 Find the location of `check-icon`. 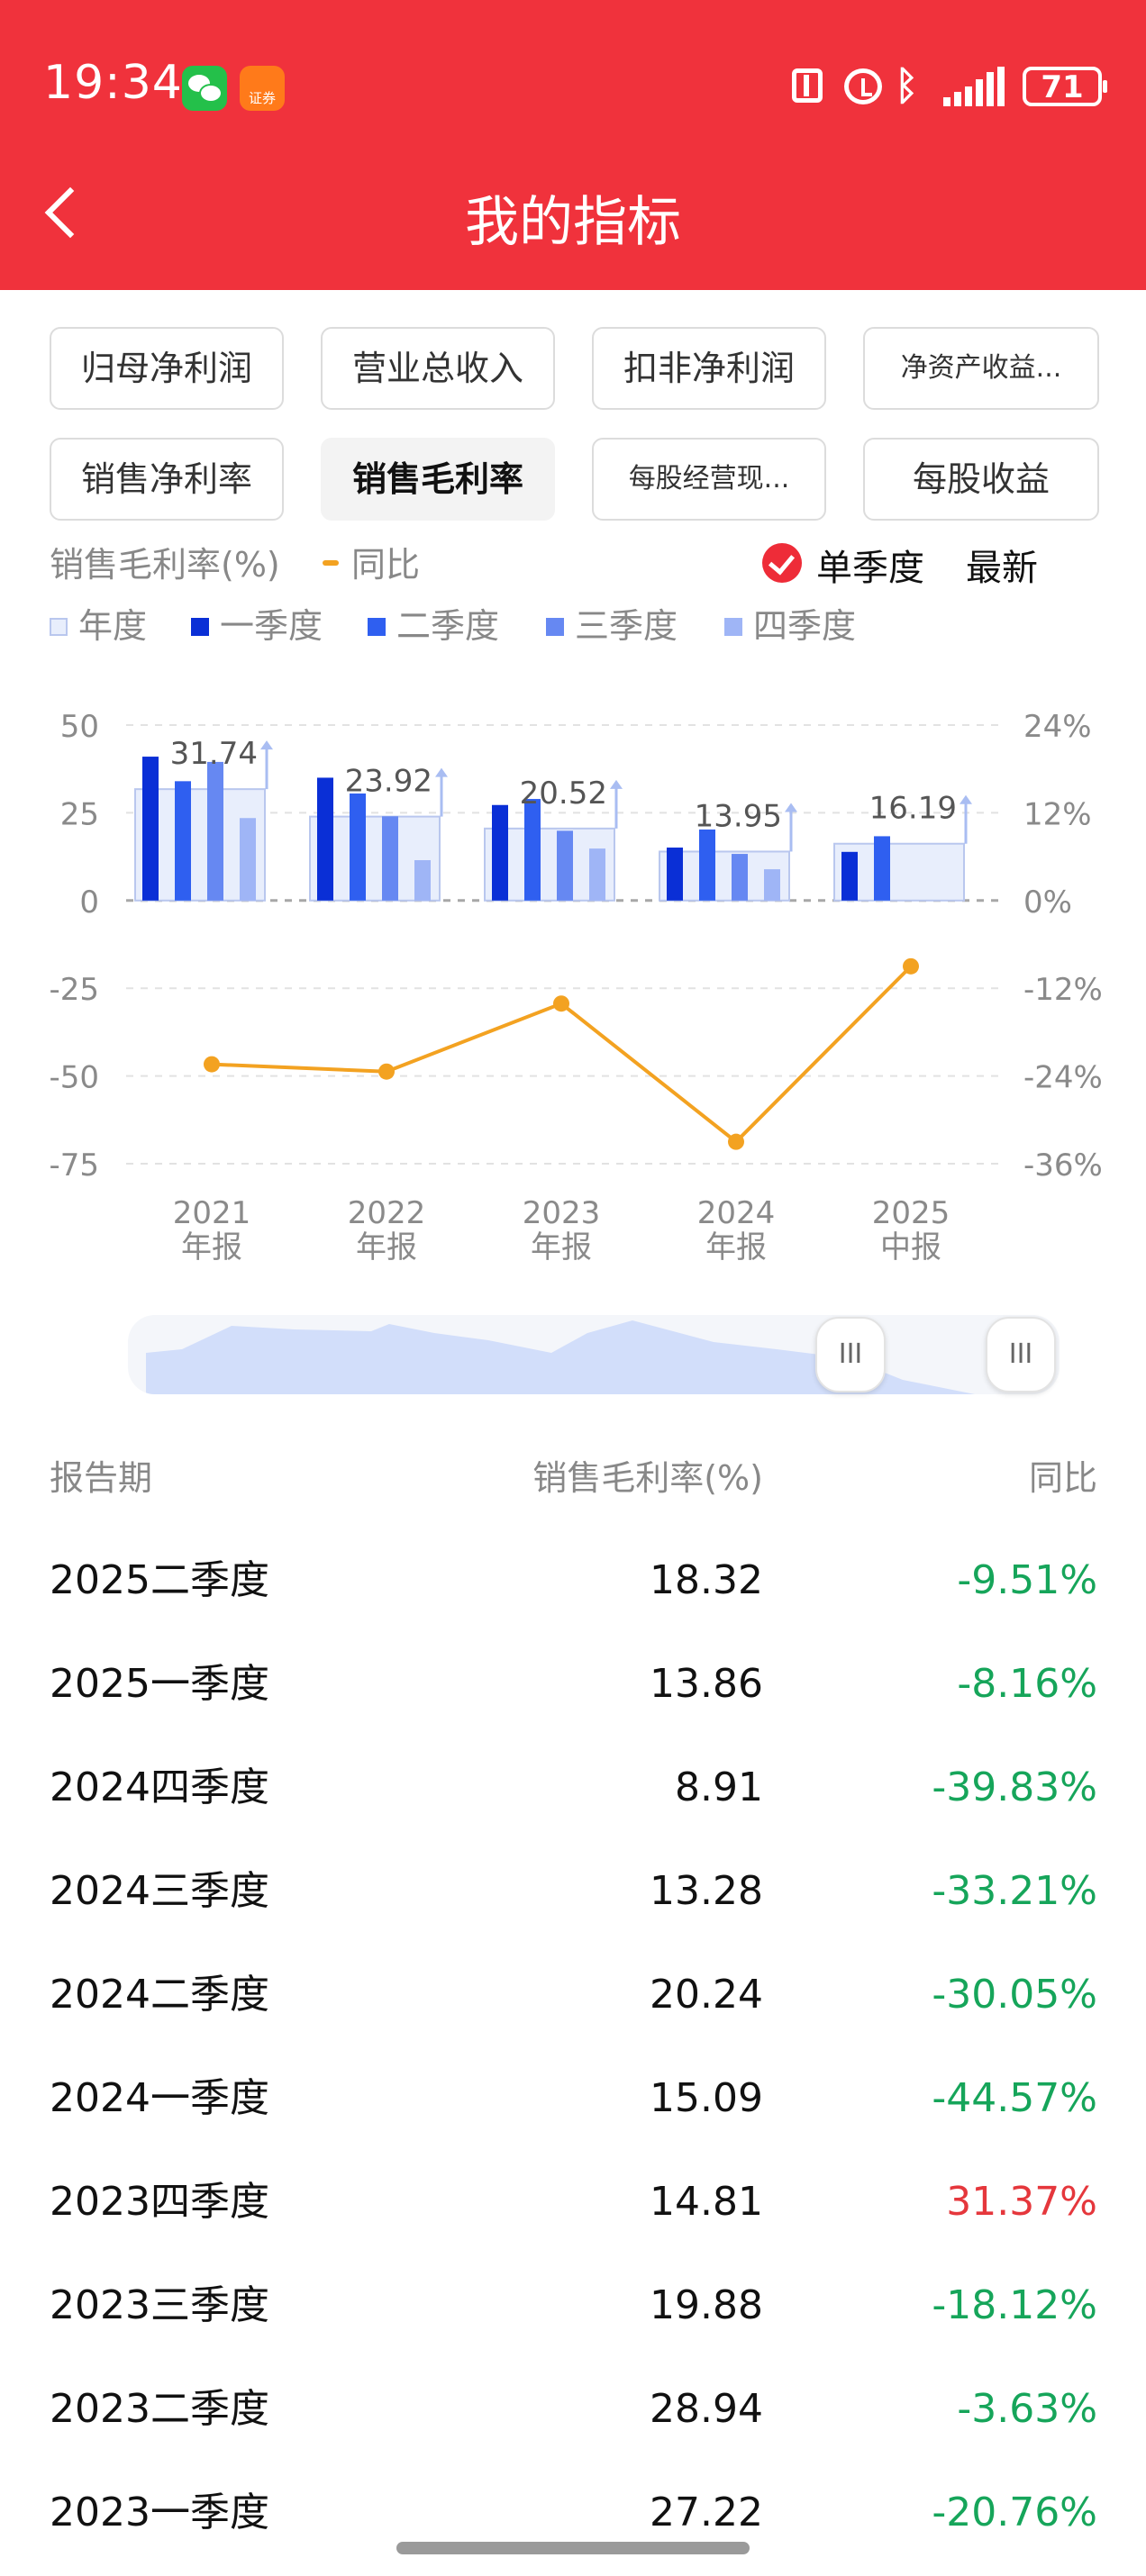

check-icon is located at coordinates (782, 563).